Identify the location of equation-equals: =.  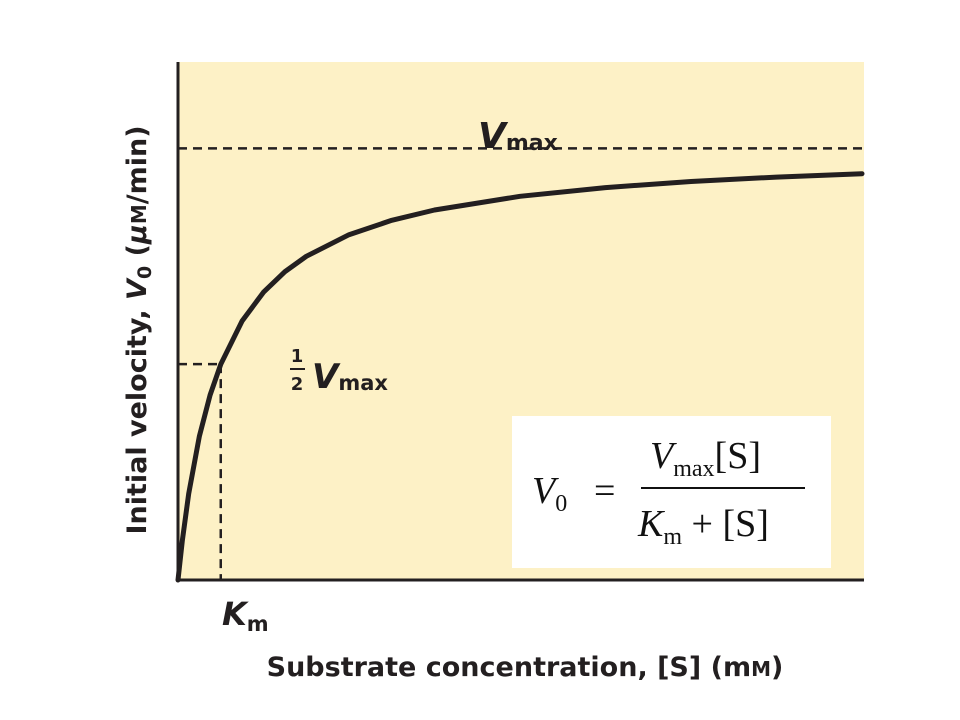
(604, 491).